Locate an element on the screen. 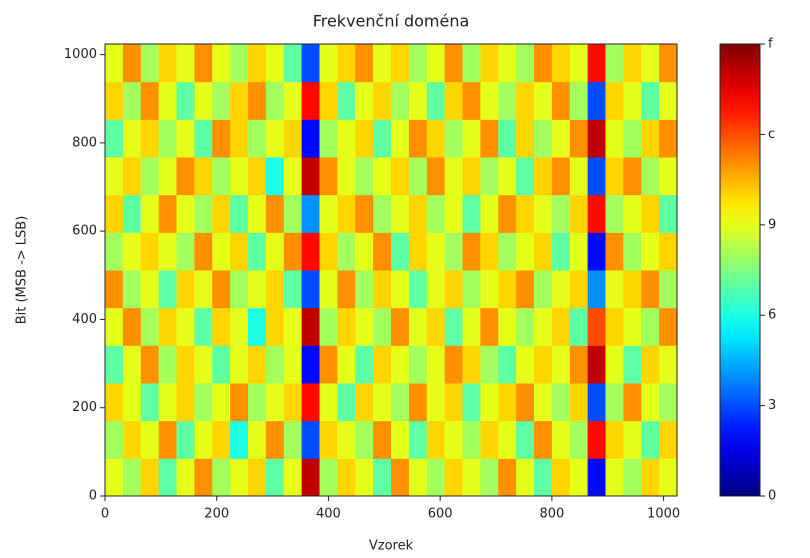 The image size is (810, 558). x-tick-label: 200 is located at coordinates (216, 514).